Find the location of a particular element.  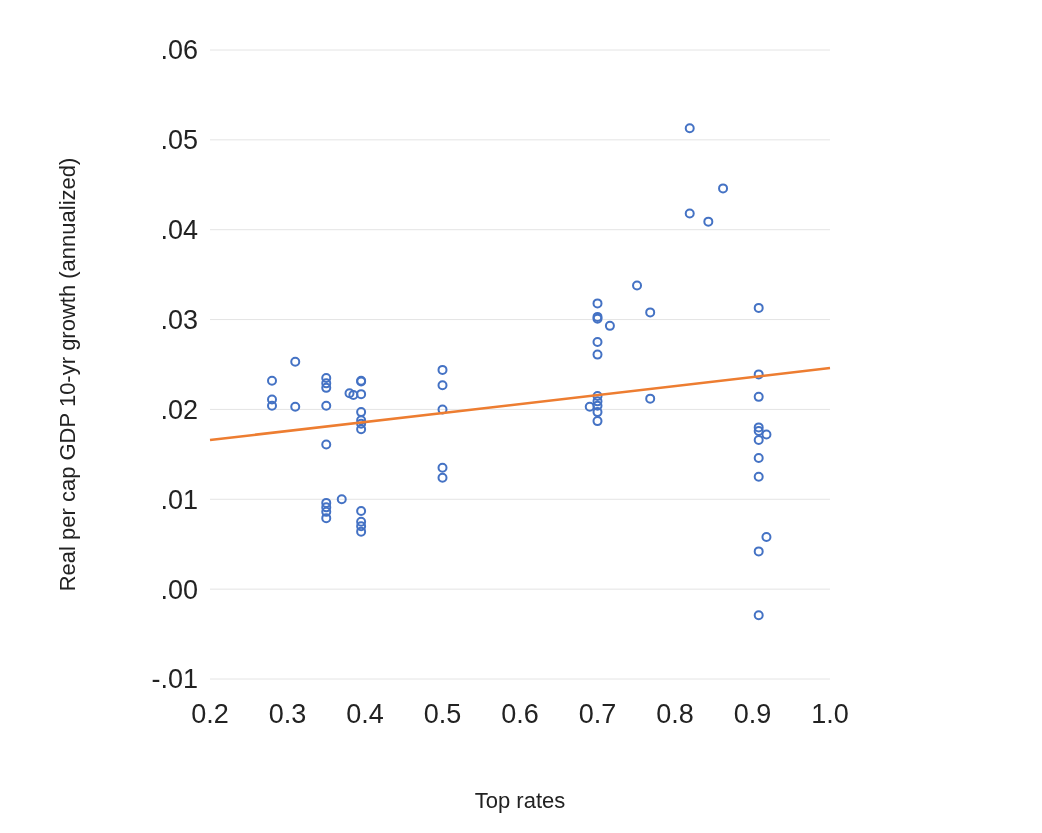

y-axis-title: Real per cap GDP 10-yr growth (annualized) is located at coordinates (67, 374).